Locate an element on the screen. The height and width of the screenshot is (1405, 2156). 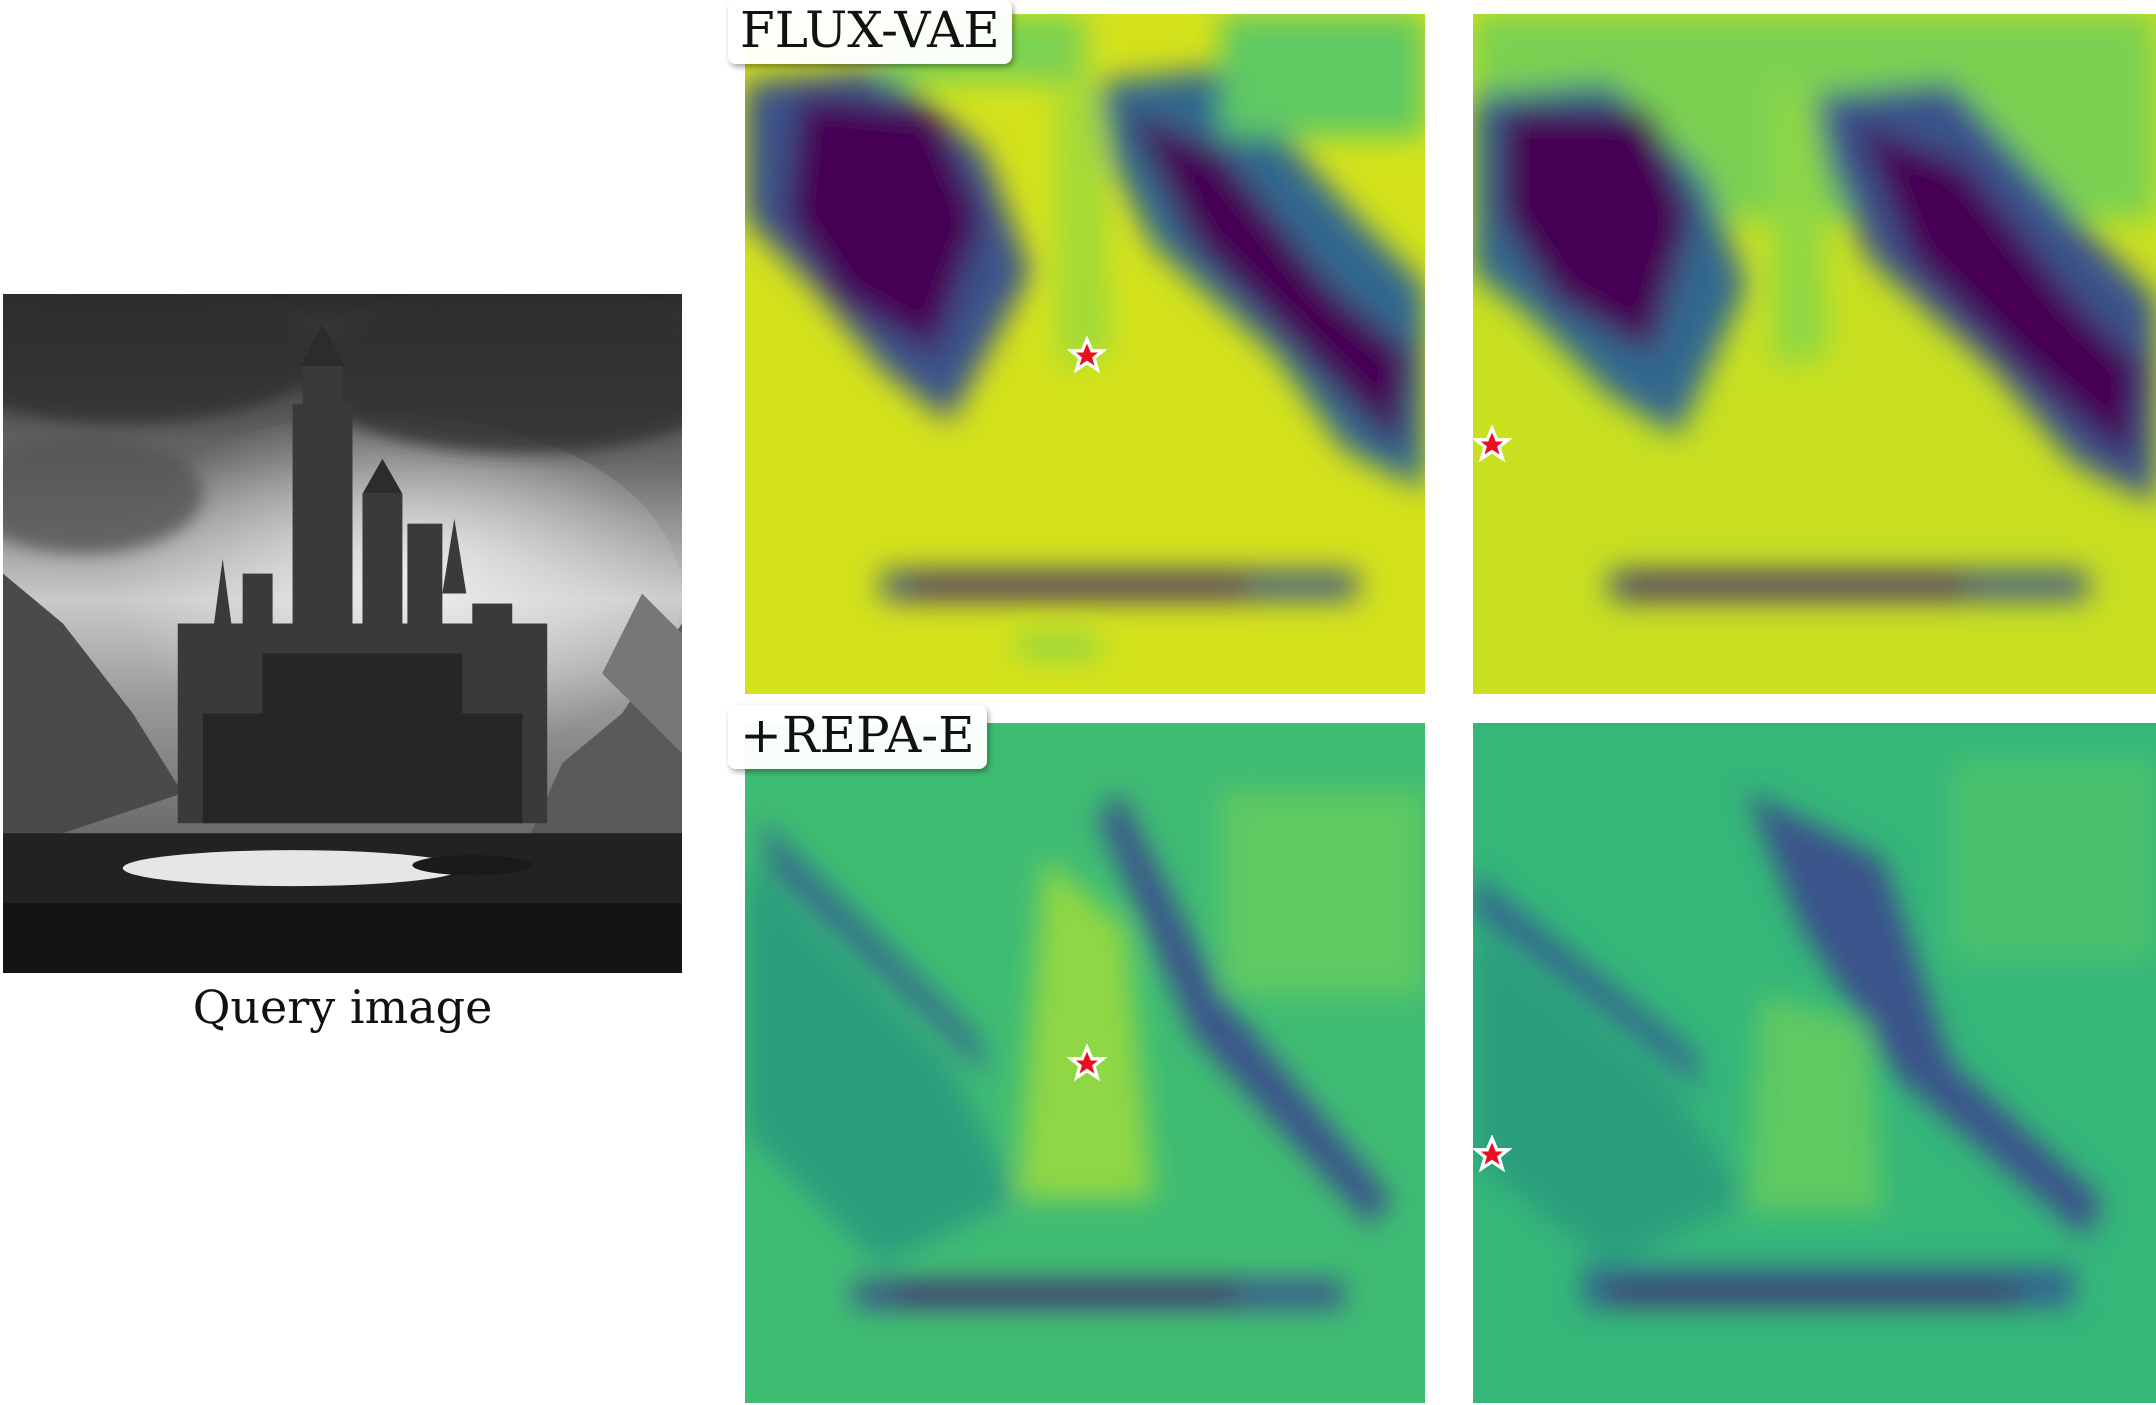
row-label-flux-vae: FLUX-VAE is located at coordinates (870, 32).